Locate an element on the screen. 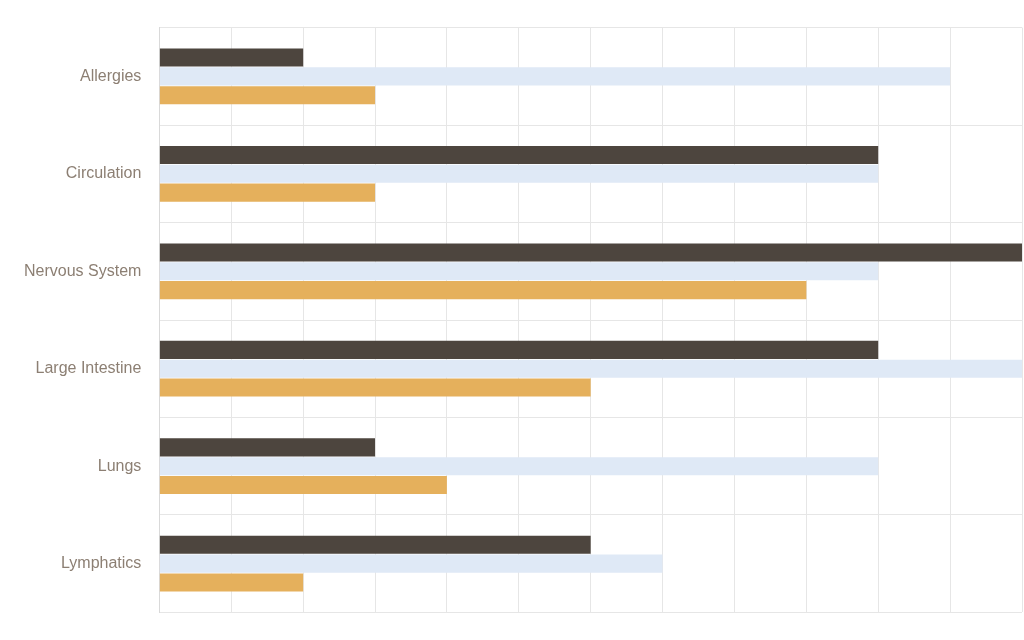 The height and width of the screenshot is (640, 1024). y-tick-label: Allergies is located at coordinates (111, 75).